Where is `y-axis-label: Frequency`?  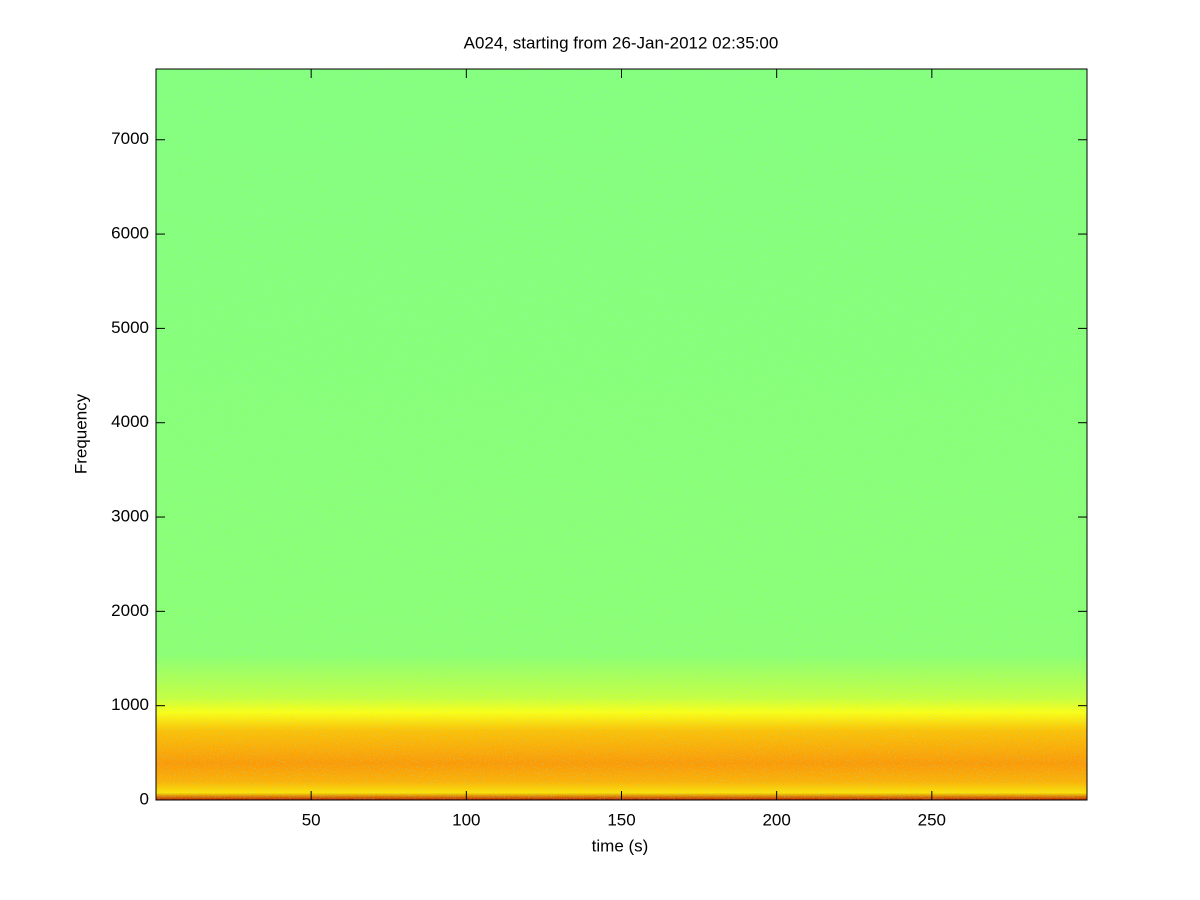
y-axis-label: Frequency is located at coordinates (80, 433).